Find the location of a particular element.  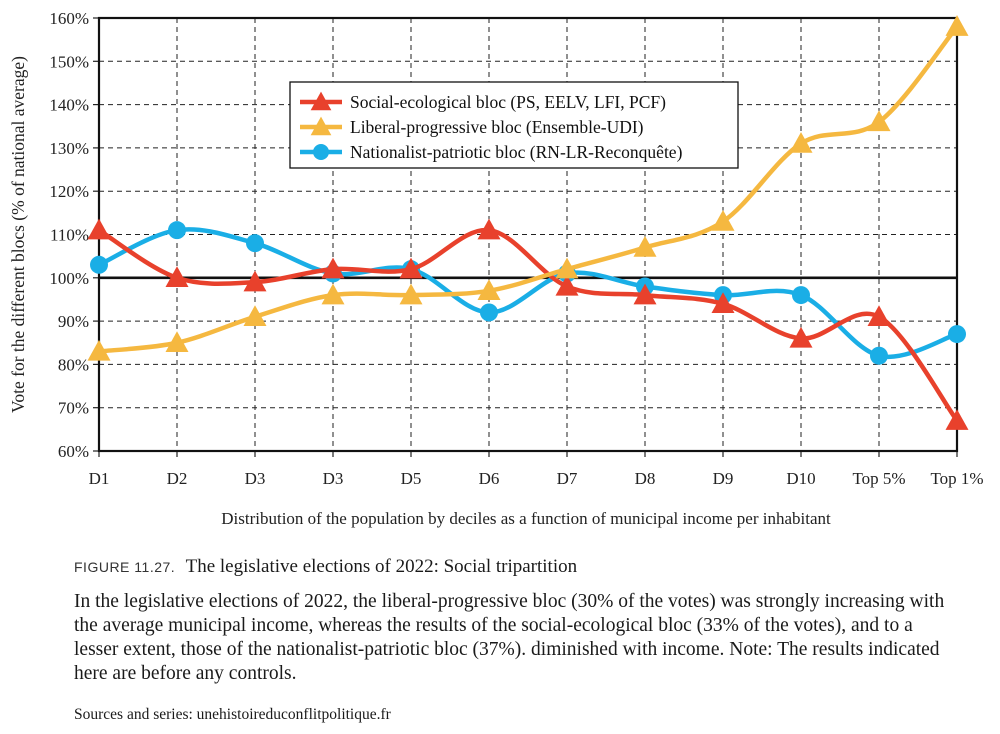

x-tick-label: D7 is located at coordinates (567, 478).